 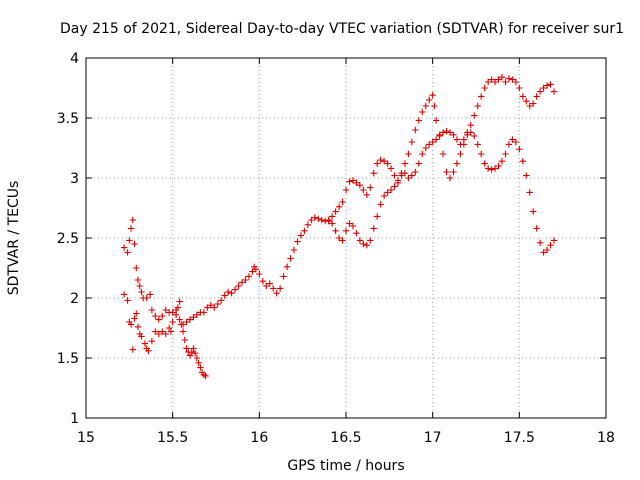 I want to click on y-tick-label: 2.5, so click(x=68, y=239).